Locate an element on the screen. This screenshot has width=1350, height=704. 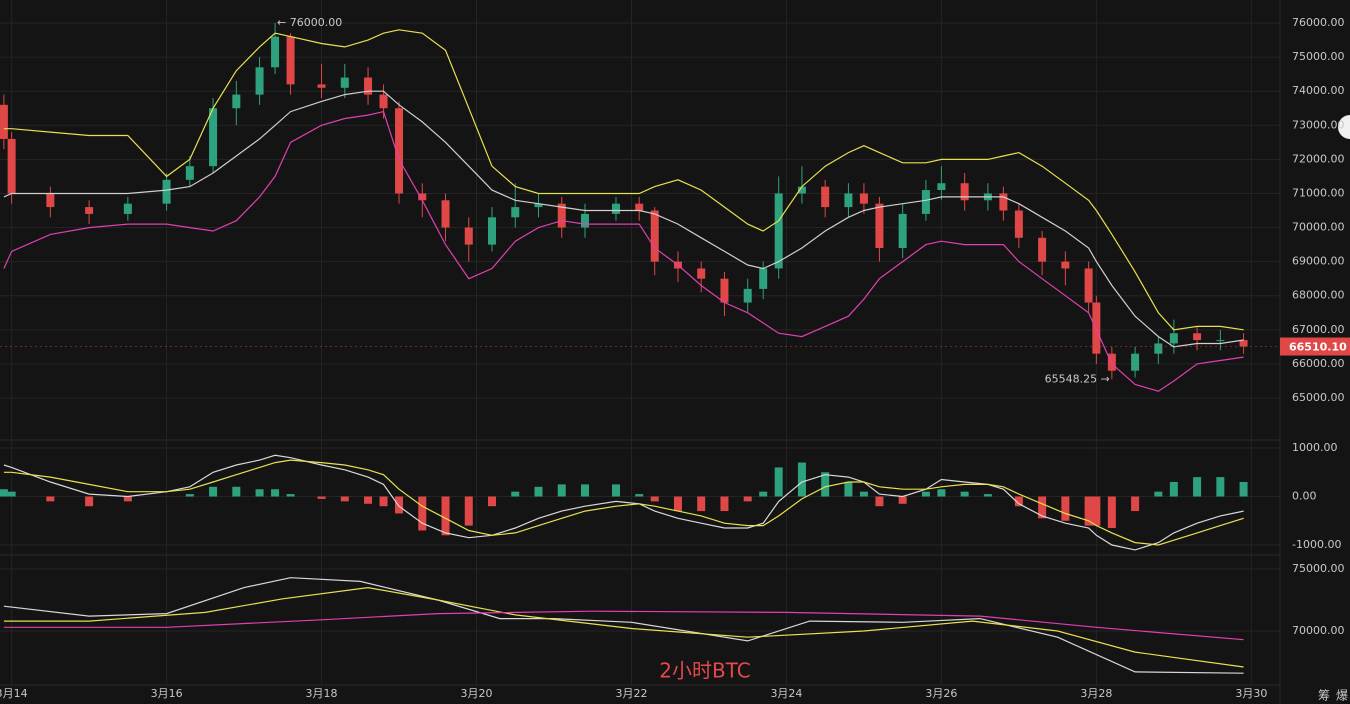
x-tick-label: 3月28 is located at coordinates (1096, 693).